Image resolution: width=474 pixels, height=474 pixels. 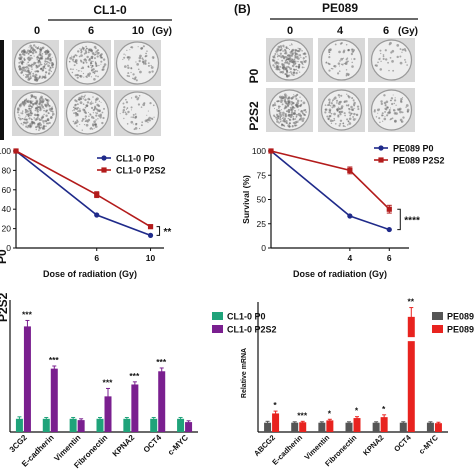 What do you see at coordinates (19, 444) in the screenshot?
I see `category-label: 3CG2` at bounding box center [19, 444].